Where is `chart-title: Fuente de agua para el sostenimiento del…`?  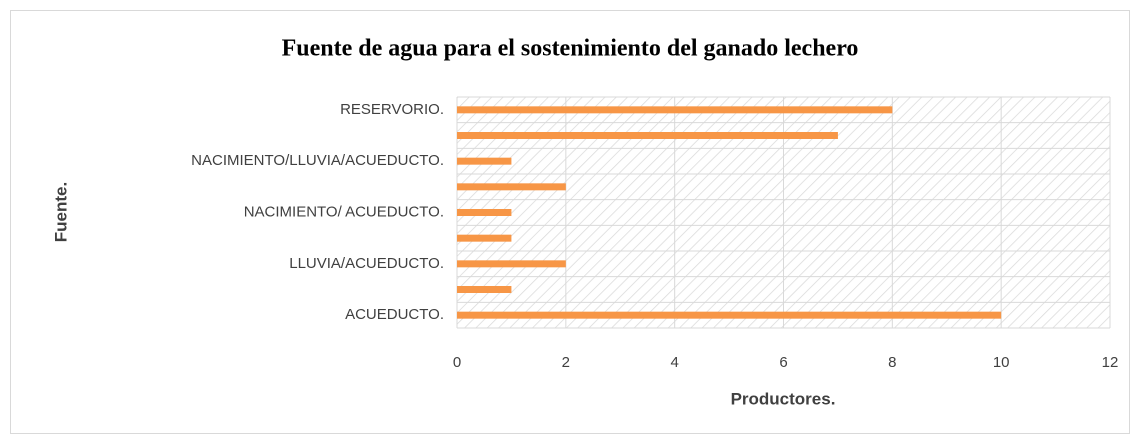
chart-title: Fuente de agua para el sostenimiento del… is located at coordinates (570, 49).